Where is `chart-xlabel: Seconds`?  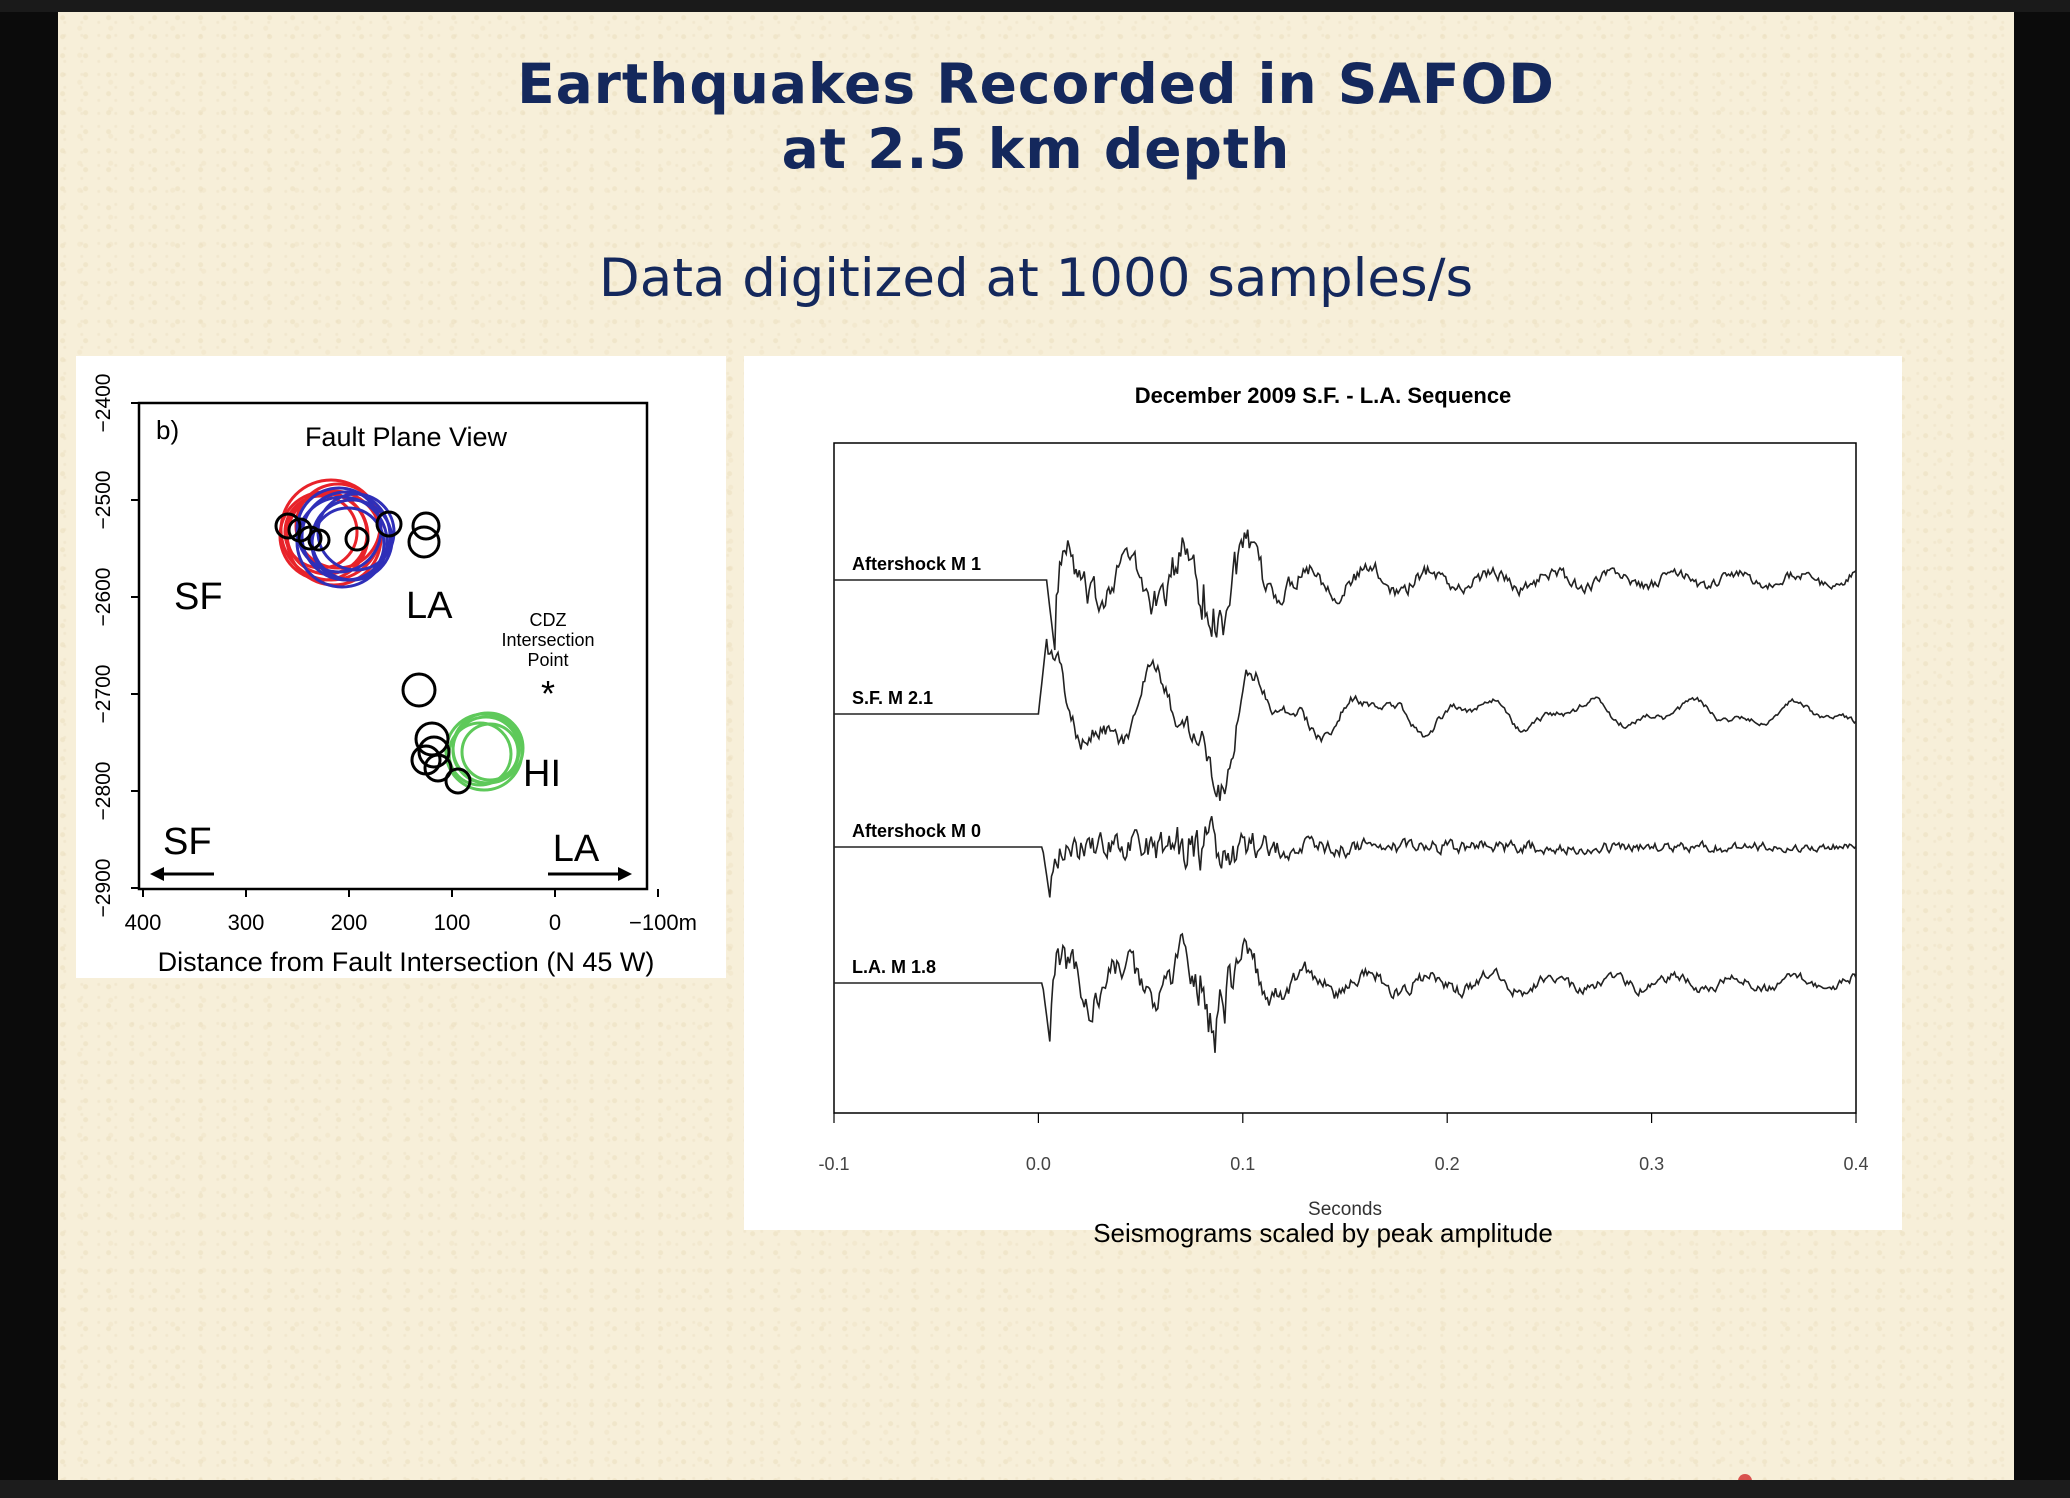 chart-xlabel: Seconds is located at coordinates (1345, 1209).